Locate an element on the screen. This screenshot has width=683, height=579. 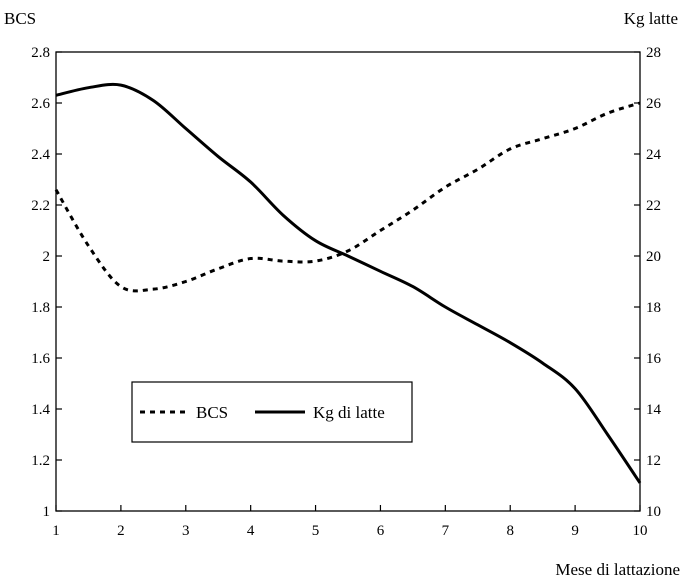
left-tick-label: 1.2 is located at coordinates (40, 461).